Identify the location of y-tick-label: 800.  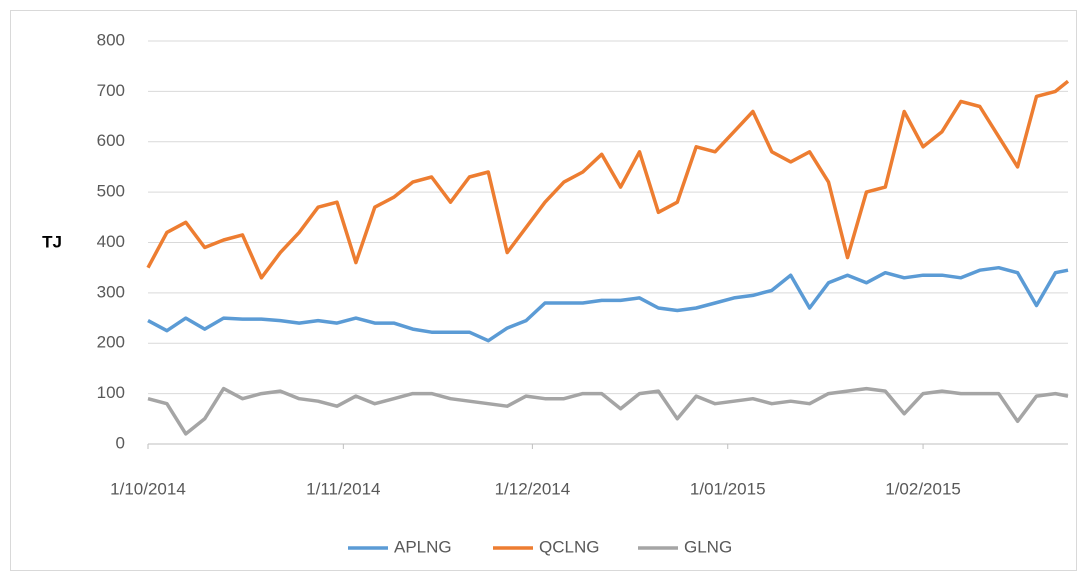
(111, 39).